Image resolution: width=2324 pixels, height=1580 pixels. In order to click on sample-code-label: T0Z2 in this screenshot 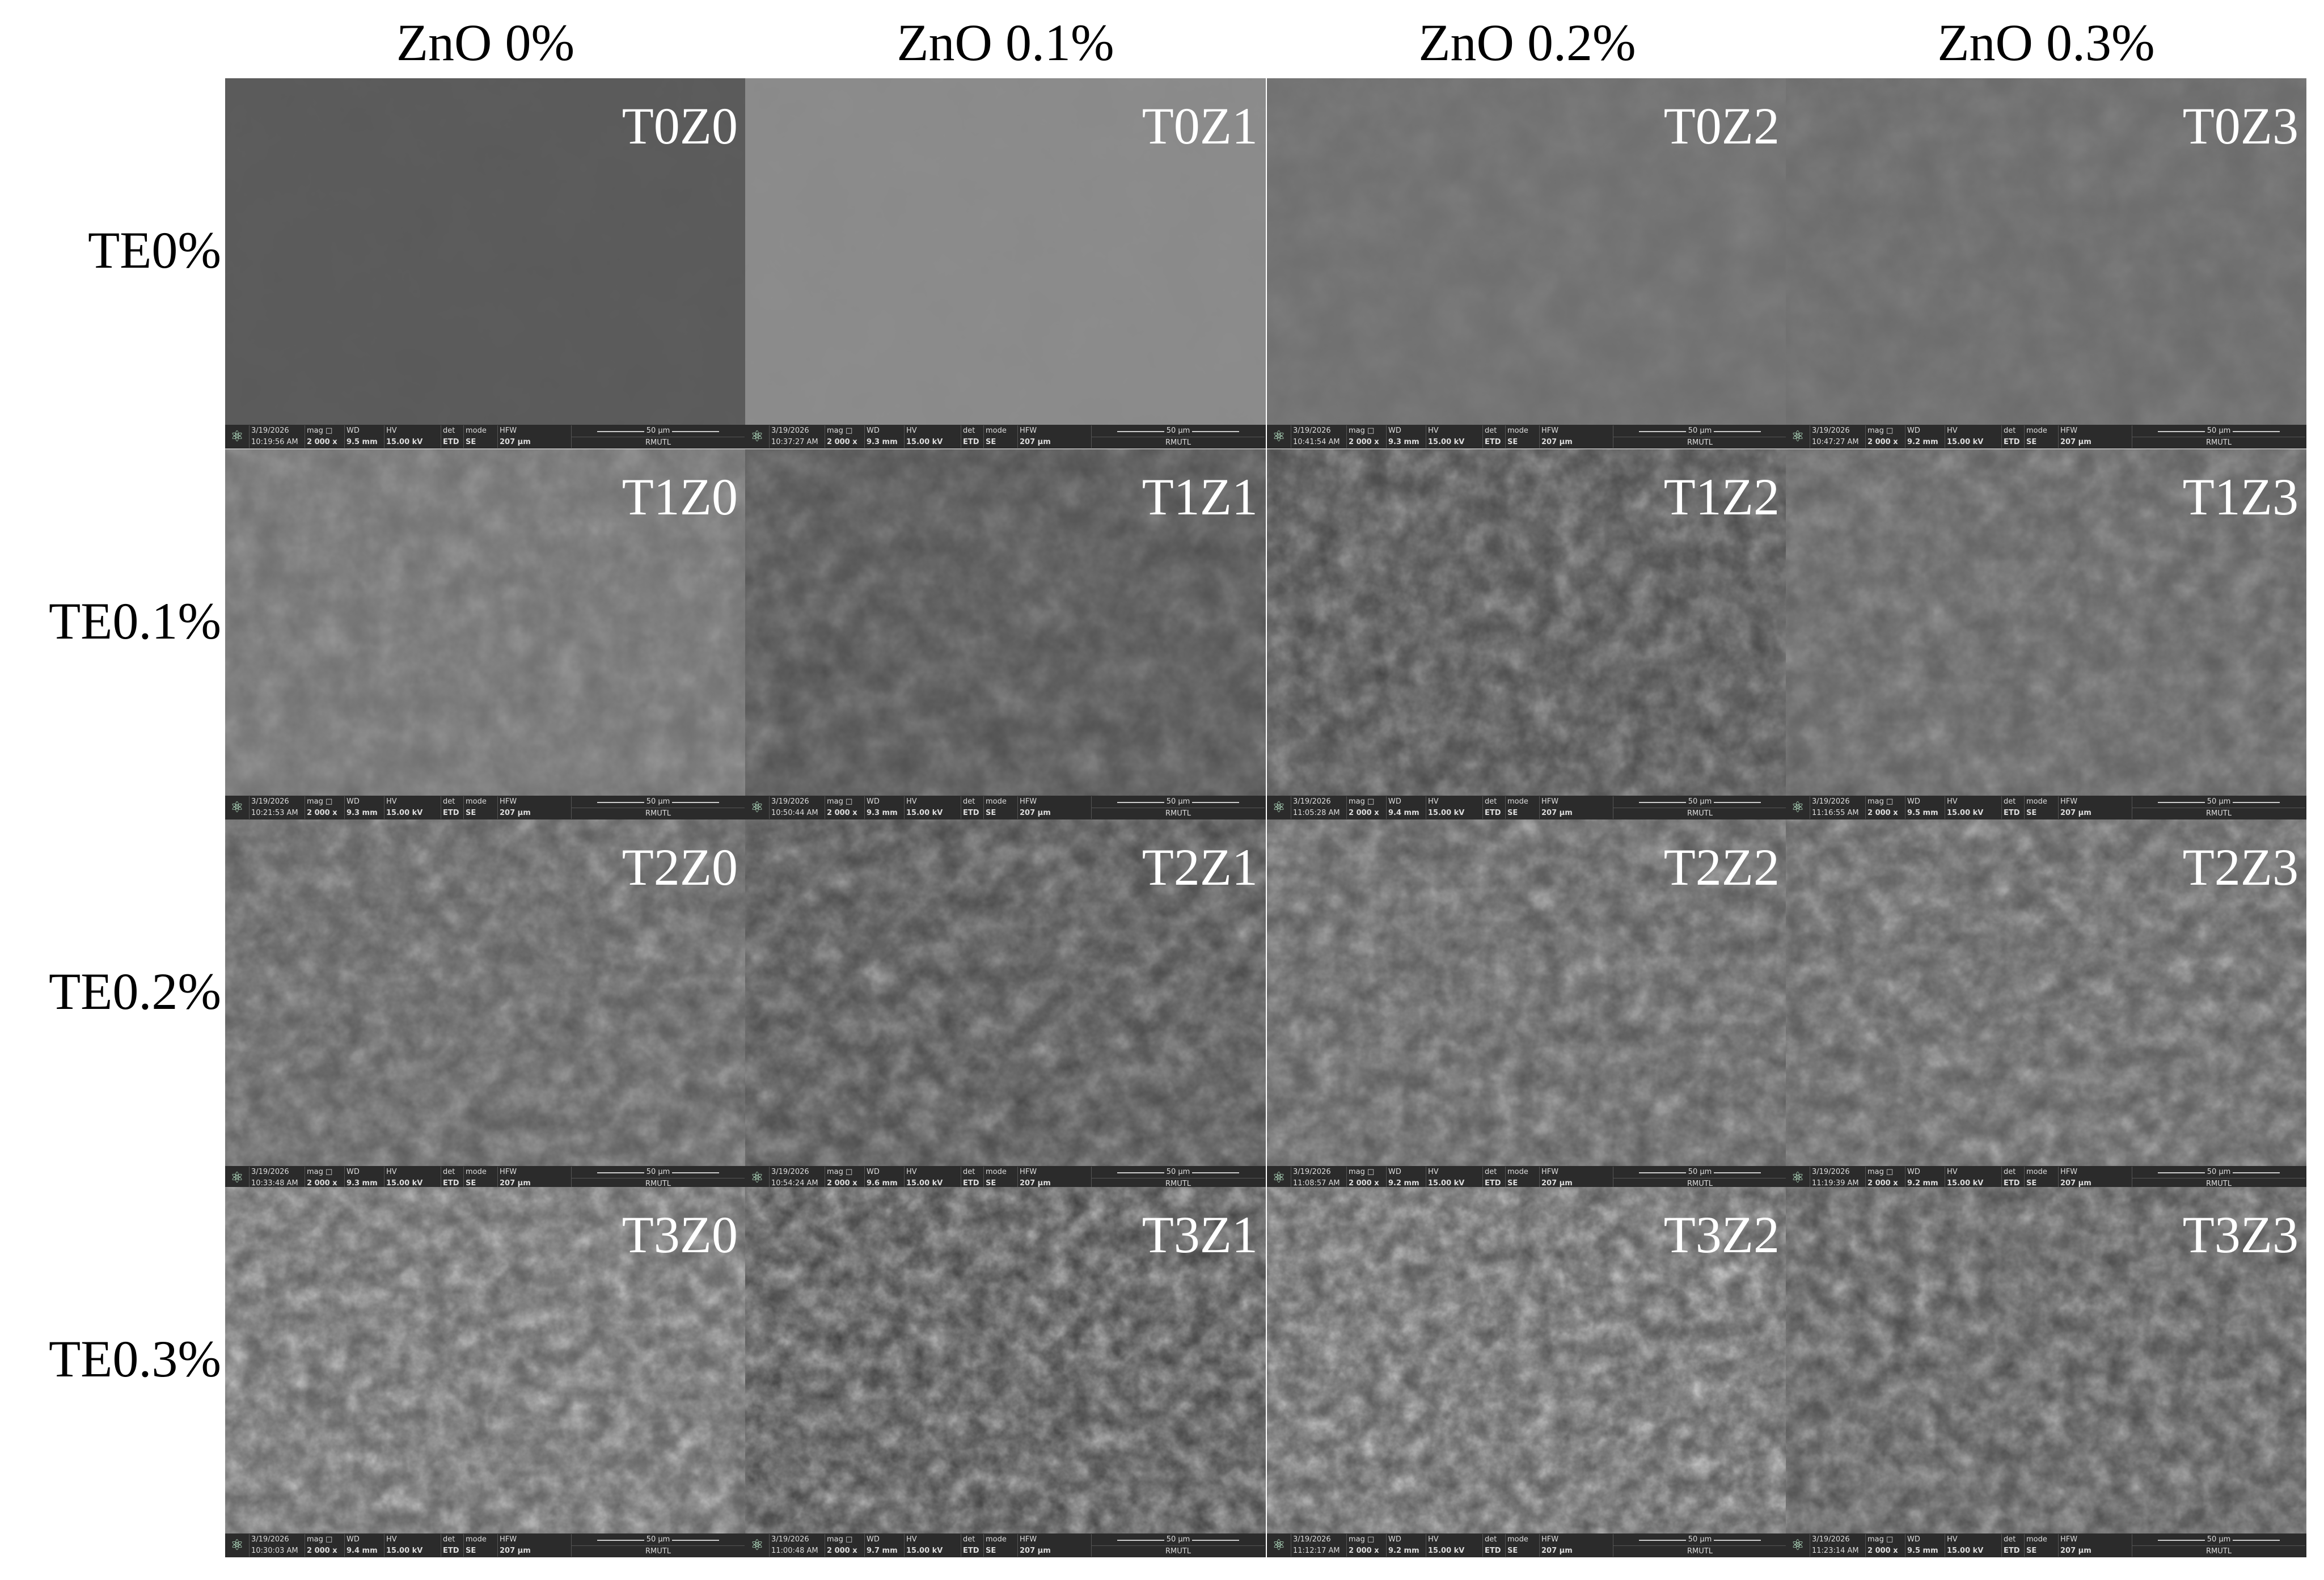, I will do `click(1721, 126)`.